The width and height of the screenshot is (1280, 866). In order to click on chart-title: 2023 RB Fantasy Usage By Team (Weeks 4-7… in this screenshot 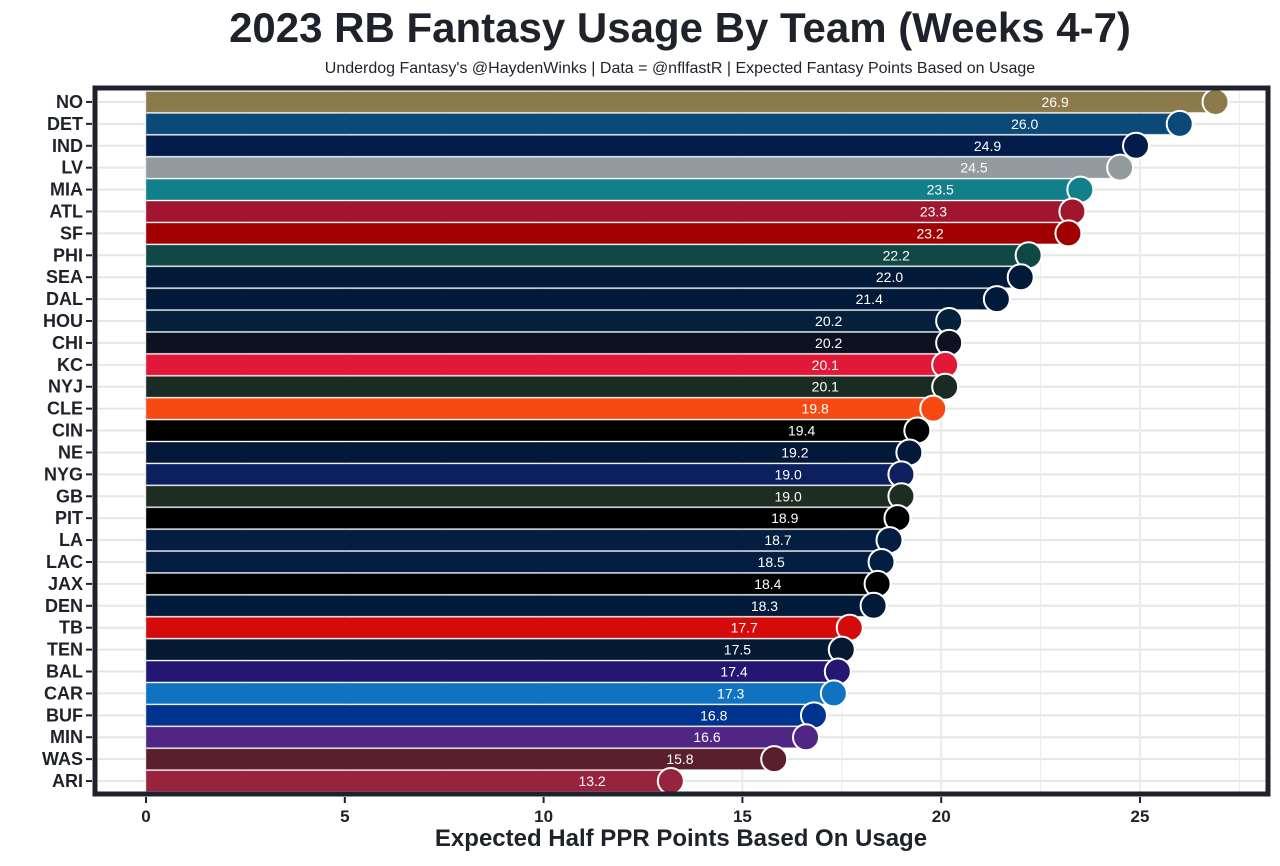, I will do `click(680, 27)`.